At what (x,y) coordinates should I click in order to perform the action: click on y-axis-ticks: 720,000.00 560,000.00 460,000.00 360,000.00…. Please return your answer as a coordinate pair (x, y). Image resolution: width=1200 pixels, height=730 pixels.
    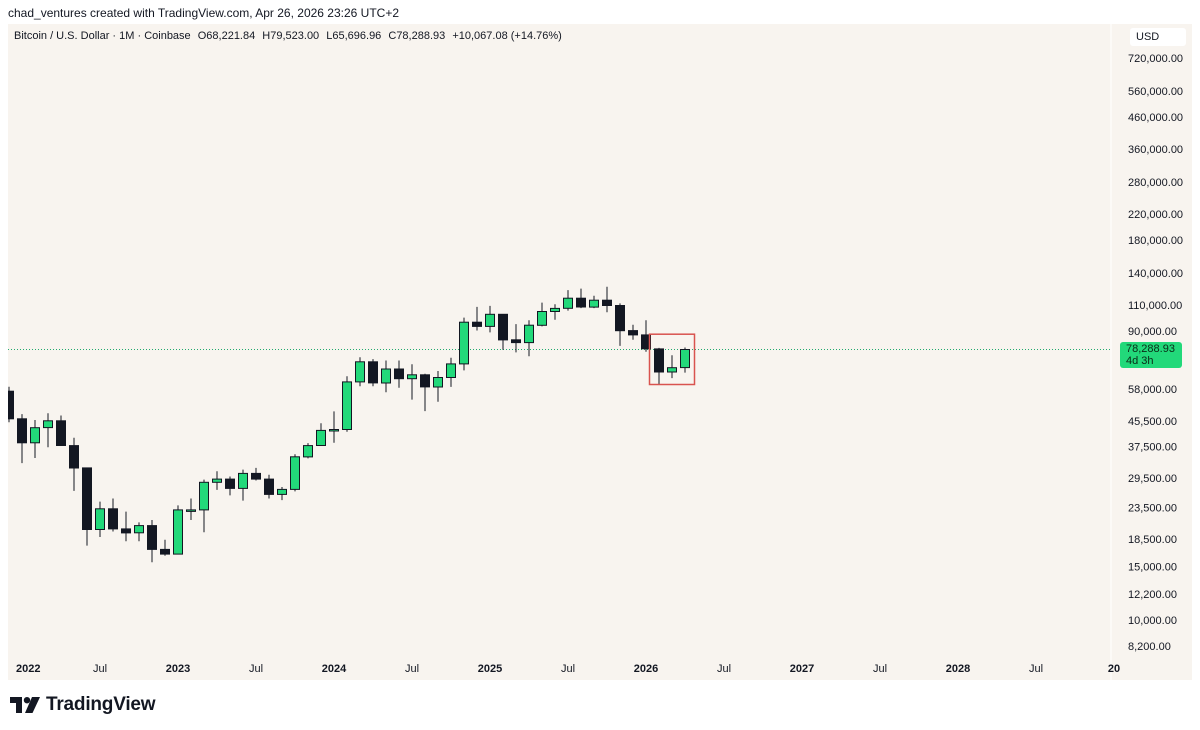
    Looking at the image, I should click on (1155, 353).